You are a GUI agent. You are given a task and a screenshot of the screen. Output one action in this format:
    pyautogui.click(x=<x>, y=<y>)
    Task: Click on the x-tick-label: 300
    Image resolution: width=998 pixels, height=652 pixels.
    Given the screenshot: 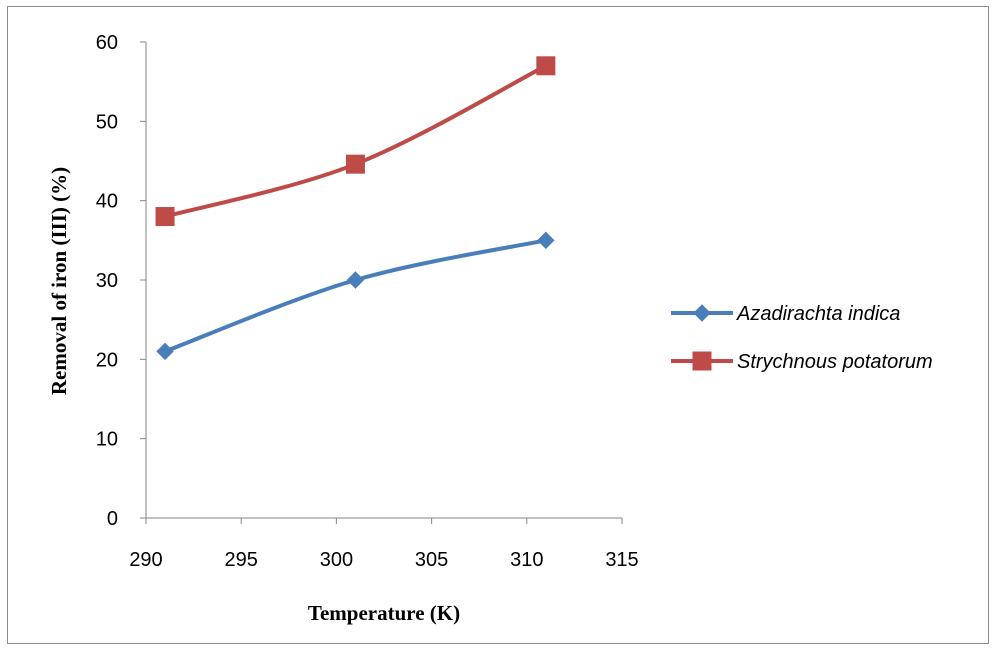 What is the action you would take?
    pyautogui.click(x=336, y=560)
    